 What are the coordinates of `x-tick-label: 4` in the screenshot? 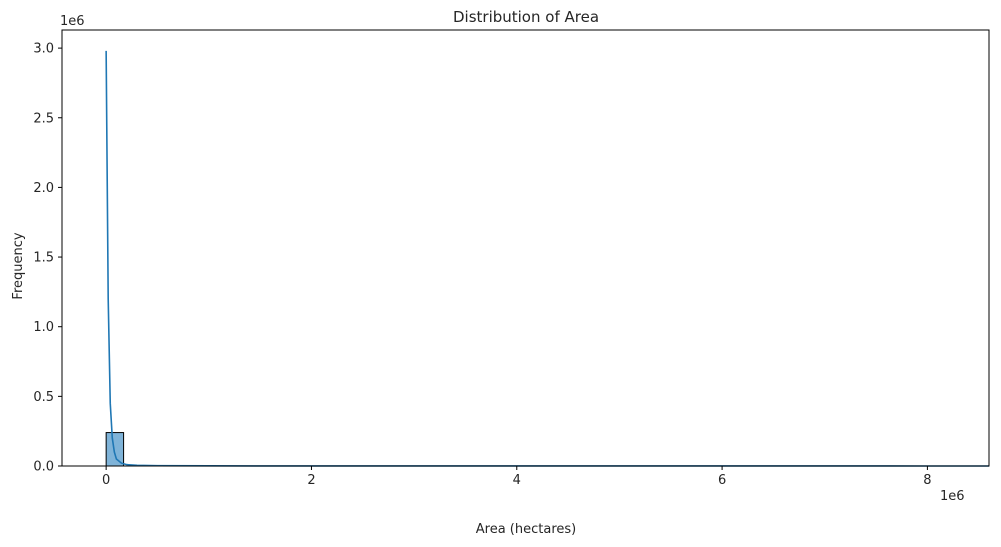 It's located at (517, 480).